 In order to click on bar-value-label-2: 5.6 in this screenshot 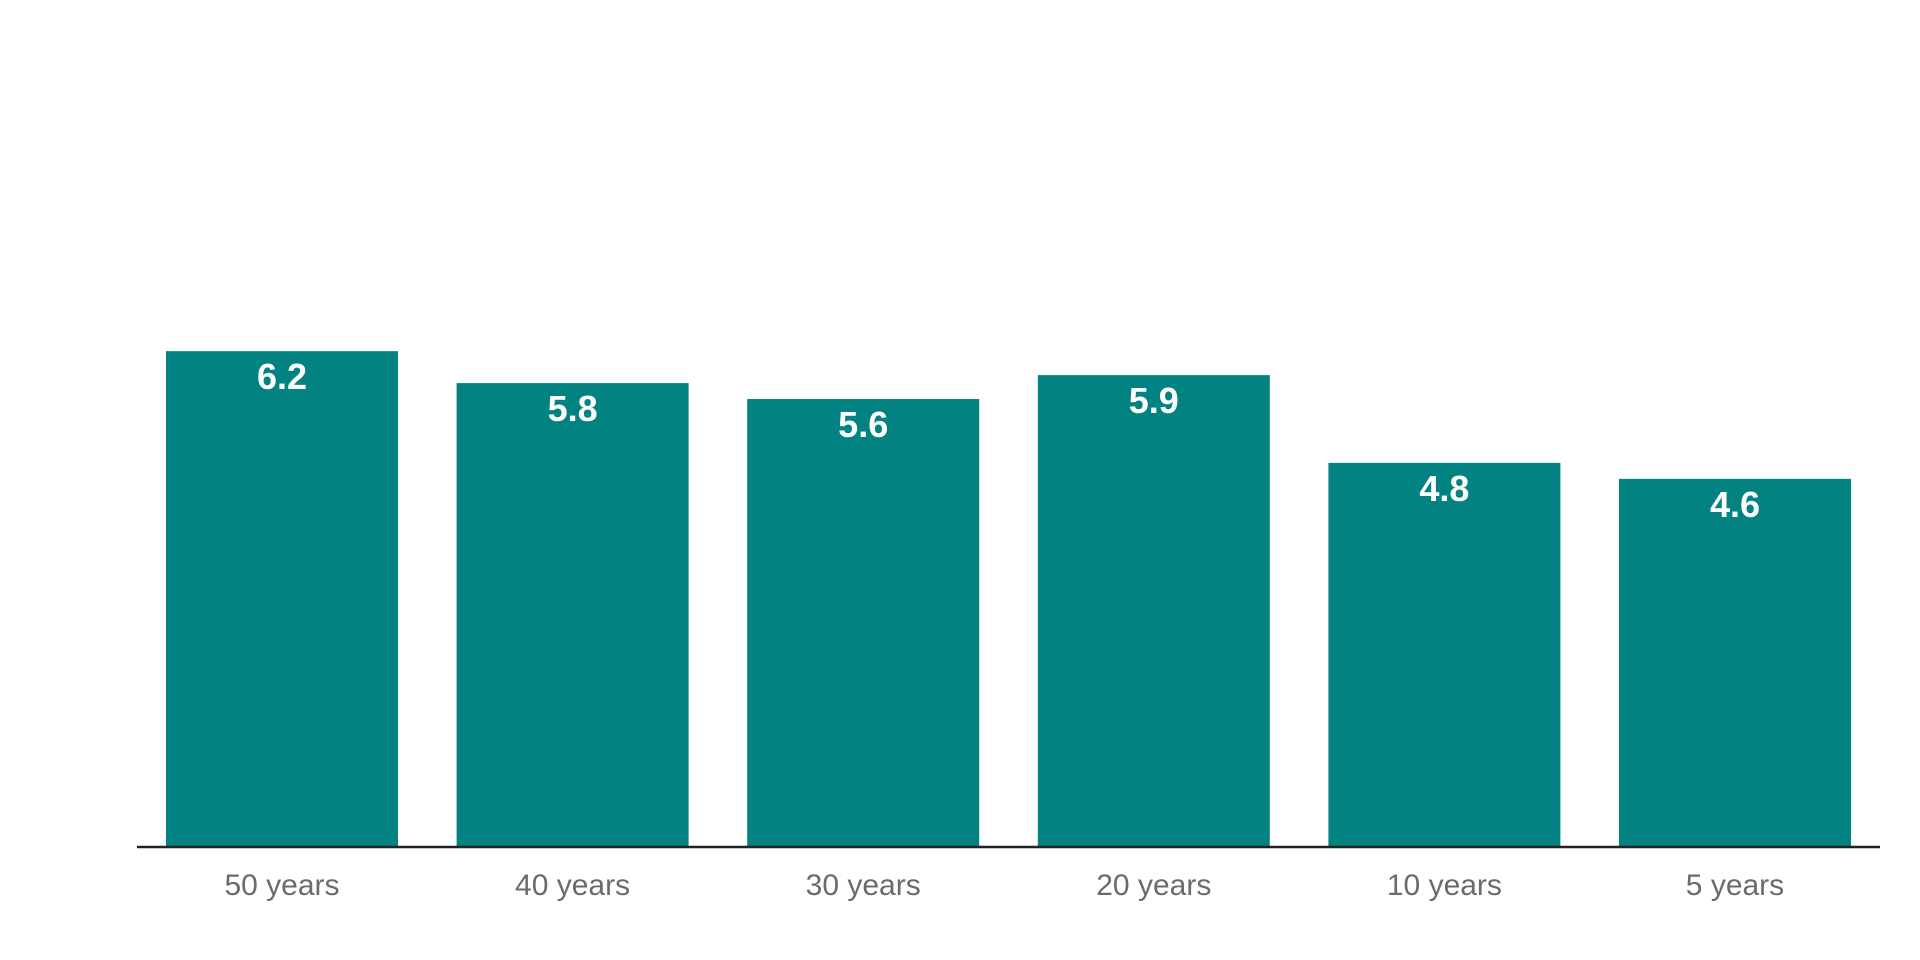, I will do `click(863, 424)`.